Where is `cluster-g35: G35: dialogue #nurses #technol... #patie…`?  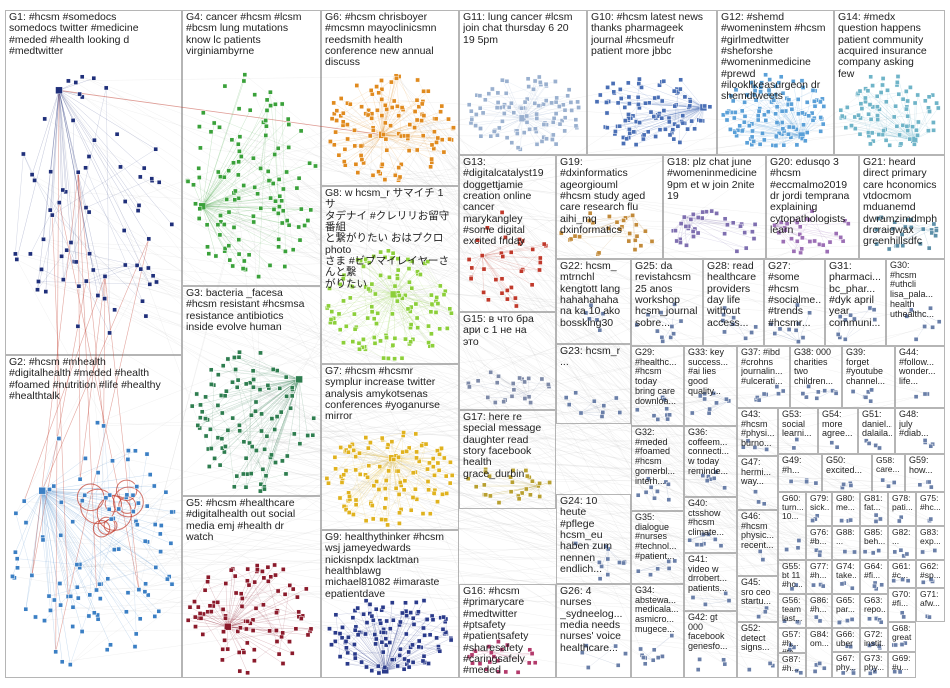 cluster-g35: G35: dialogue #nurses #technol... #patie… is located at coordinates (657, 547).